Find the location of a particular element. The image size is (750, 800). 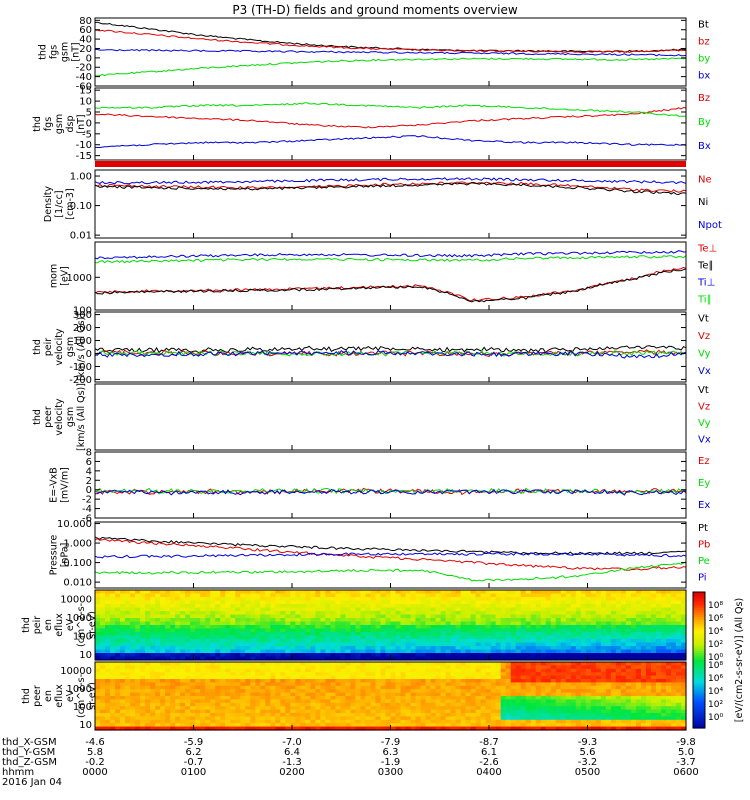

series-line-Ti⊥ is located at coordinates (390, 255).